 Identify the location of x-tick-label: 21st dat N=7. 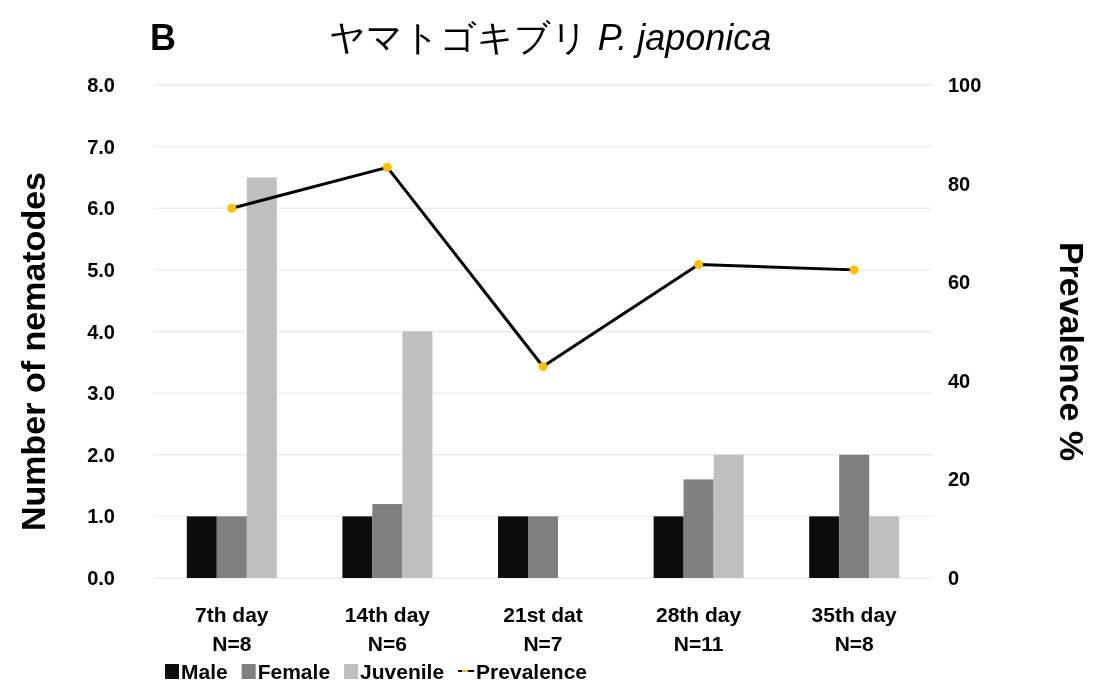
(543, 629).